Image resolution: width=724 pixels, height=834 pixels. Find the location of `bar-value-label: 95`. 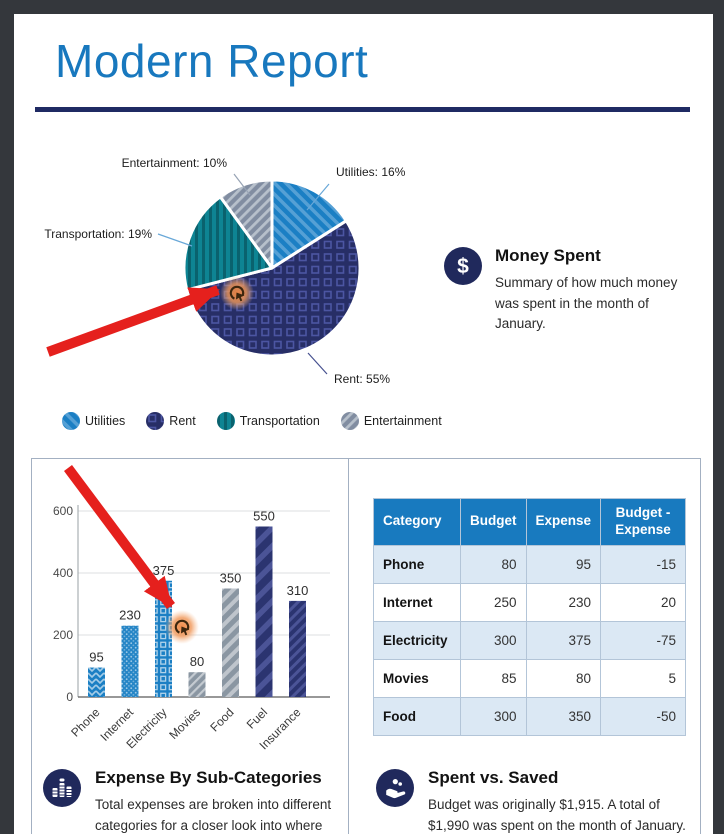

bar-value-label: 95 is located at coordinates (96, 657).